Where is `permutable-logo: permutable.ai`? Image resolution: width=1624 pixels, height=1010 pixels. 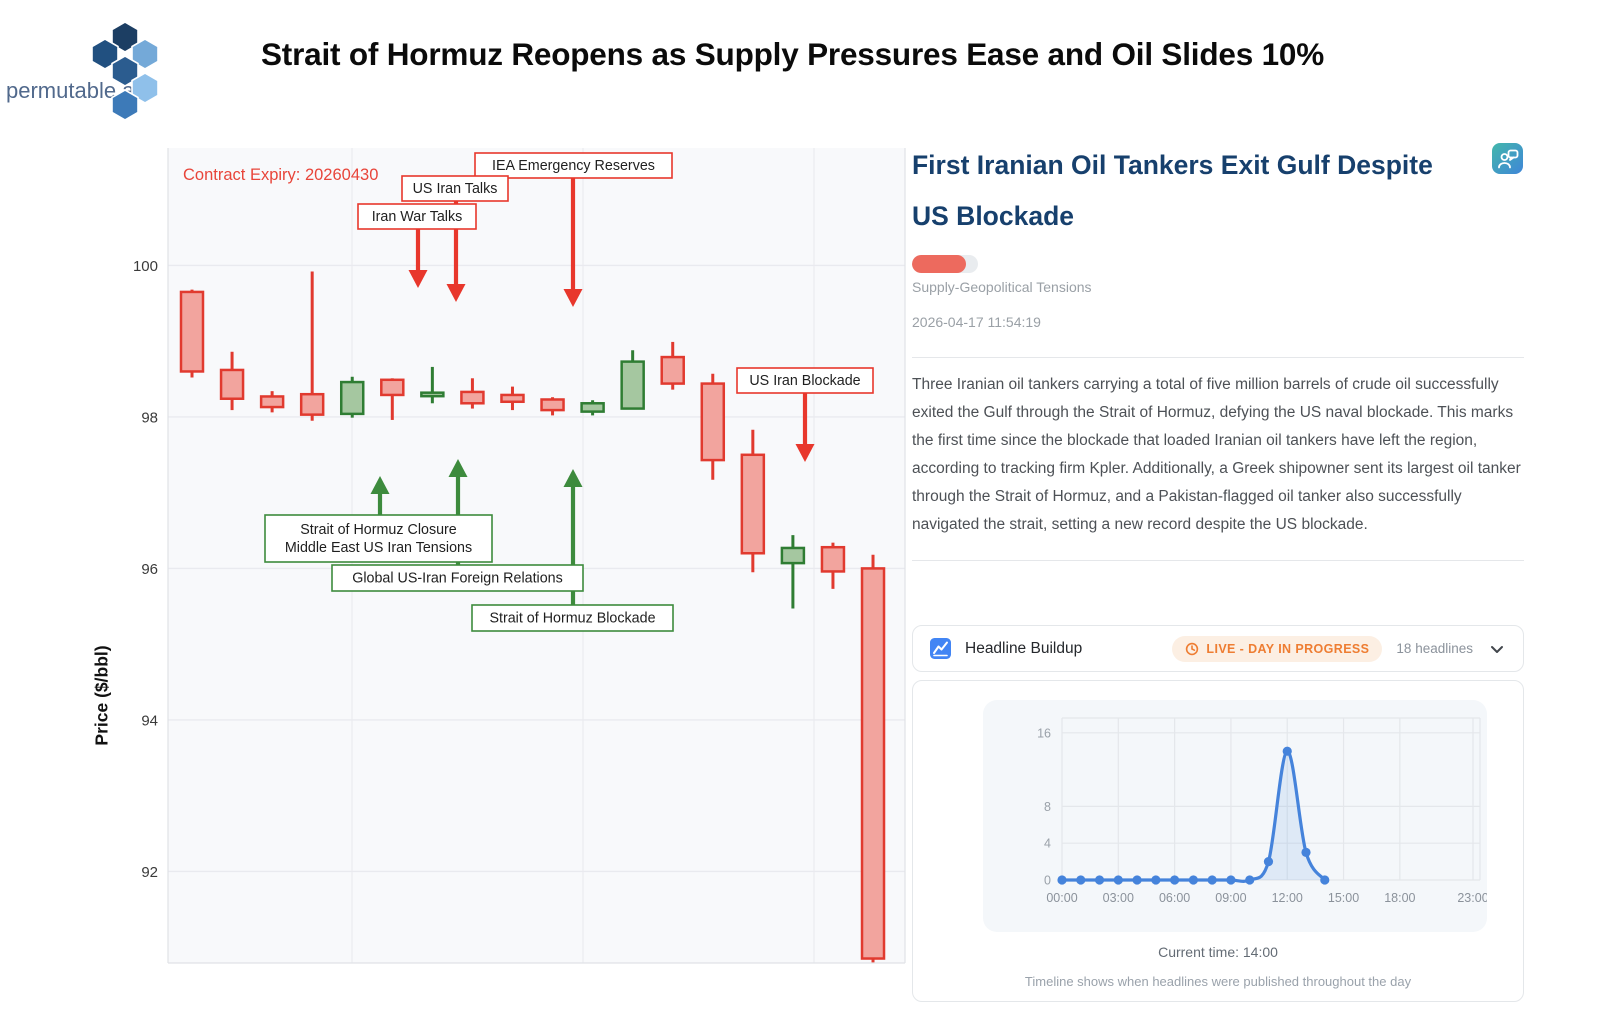
permutable-logo: permutable.ai is located at coordinates (82, 71).